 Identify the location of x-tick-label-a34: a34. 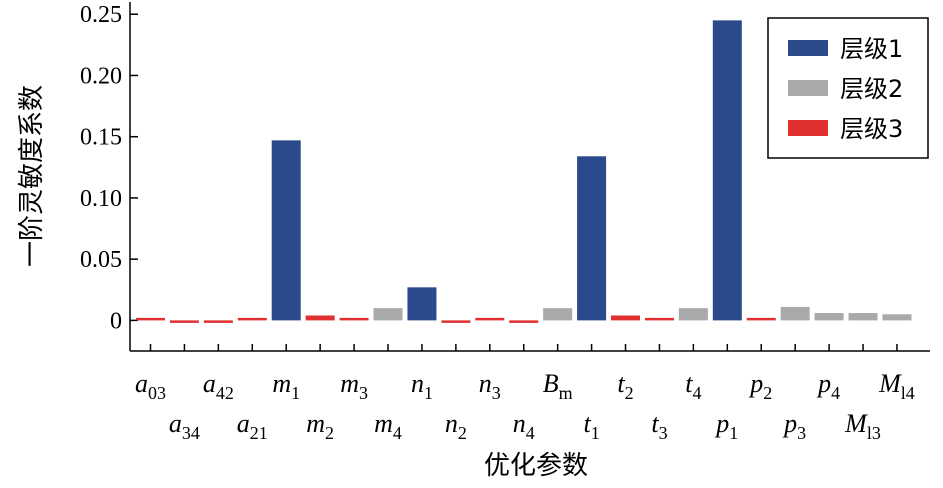
(184, 426).